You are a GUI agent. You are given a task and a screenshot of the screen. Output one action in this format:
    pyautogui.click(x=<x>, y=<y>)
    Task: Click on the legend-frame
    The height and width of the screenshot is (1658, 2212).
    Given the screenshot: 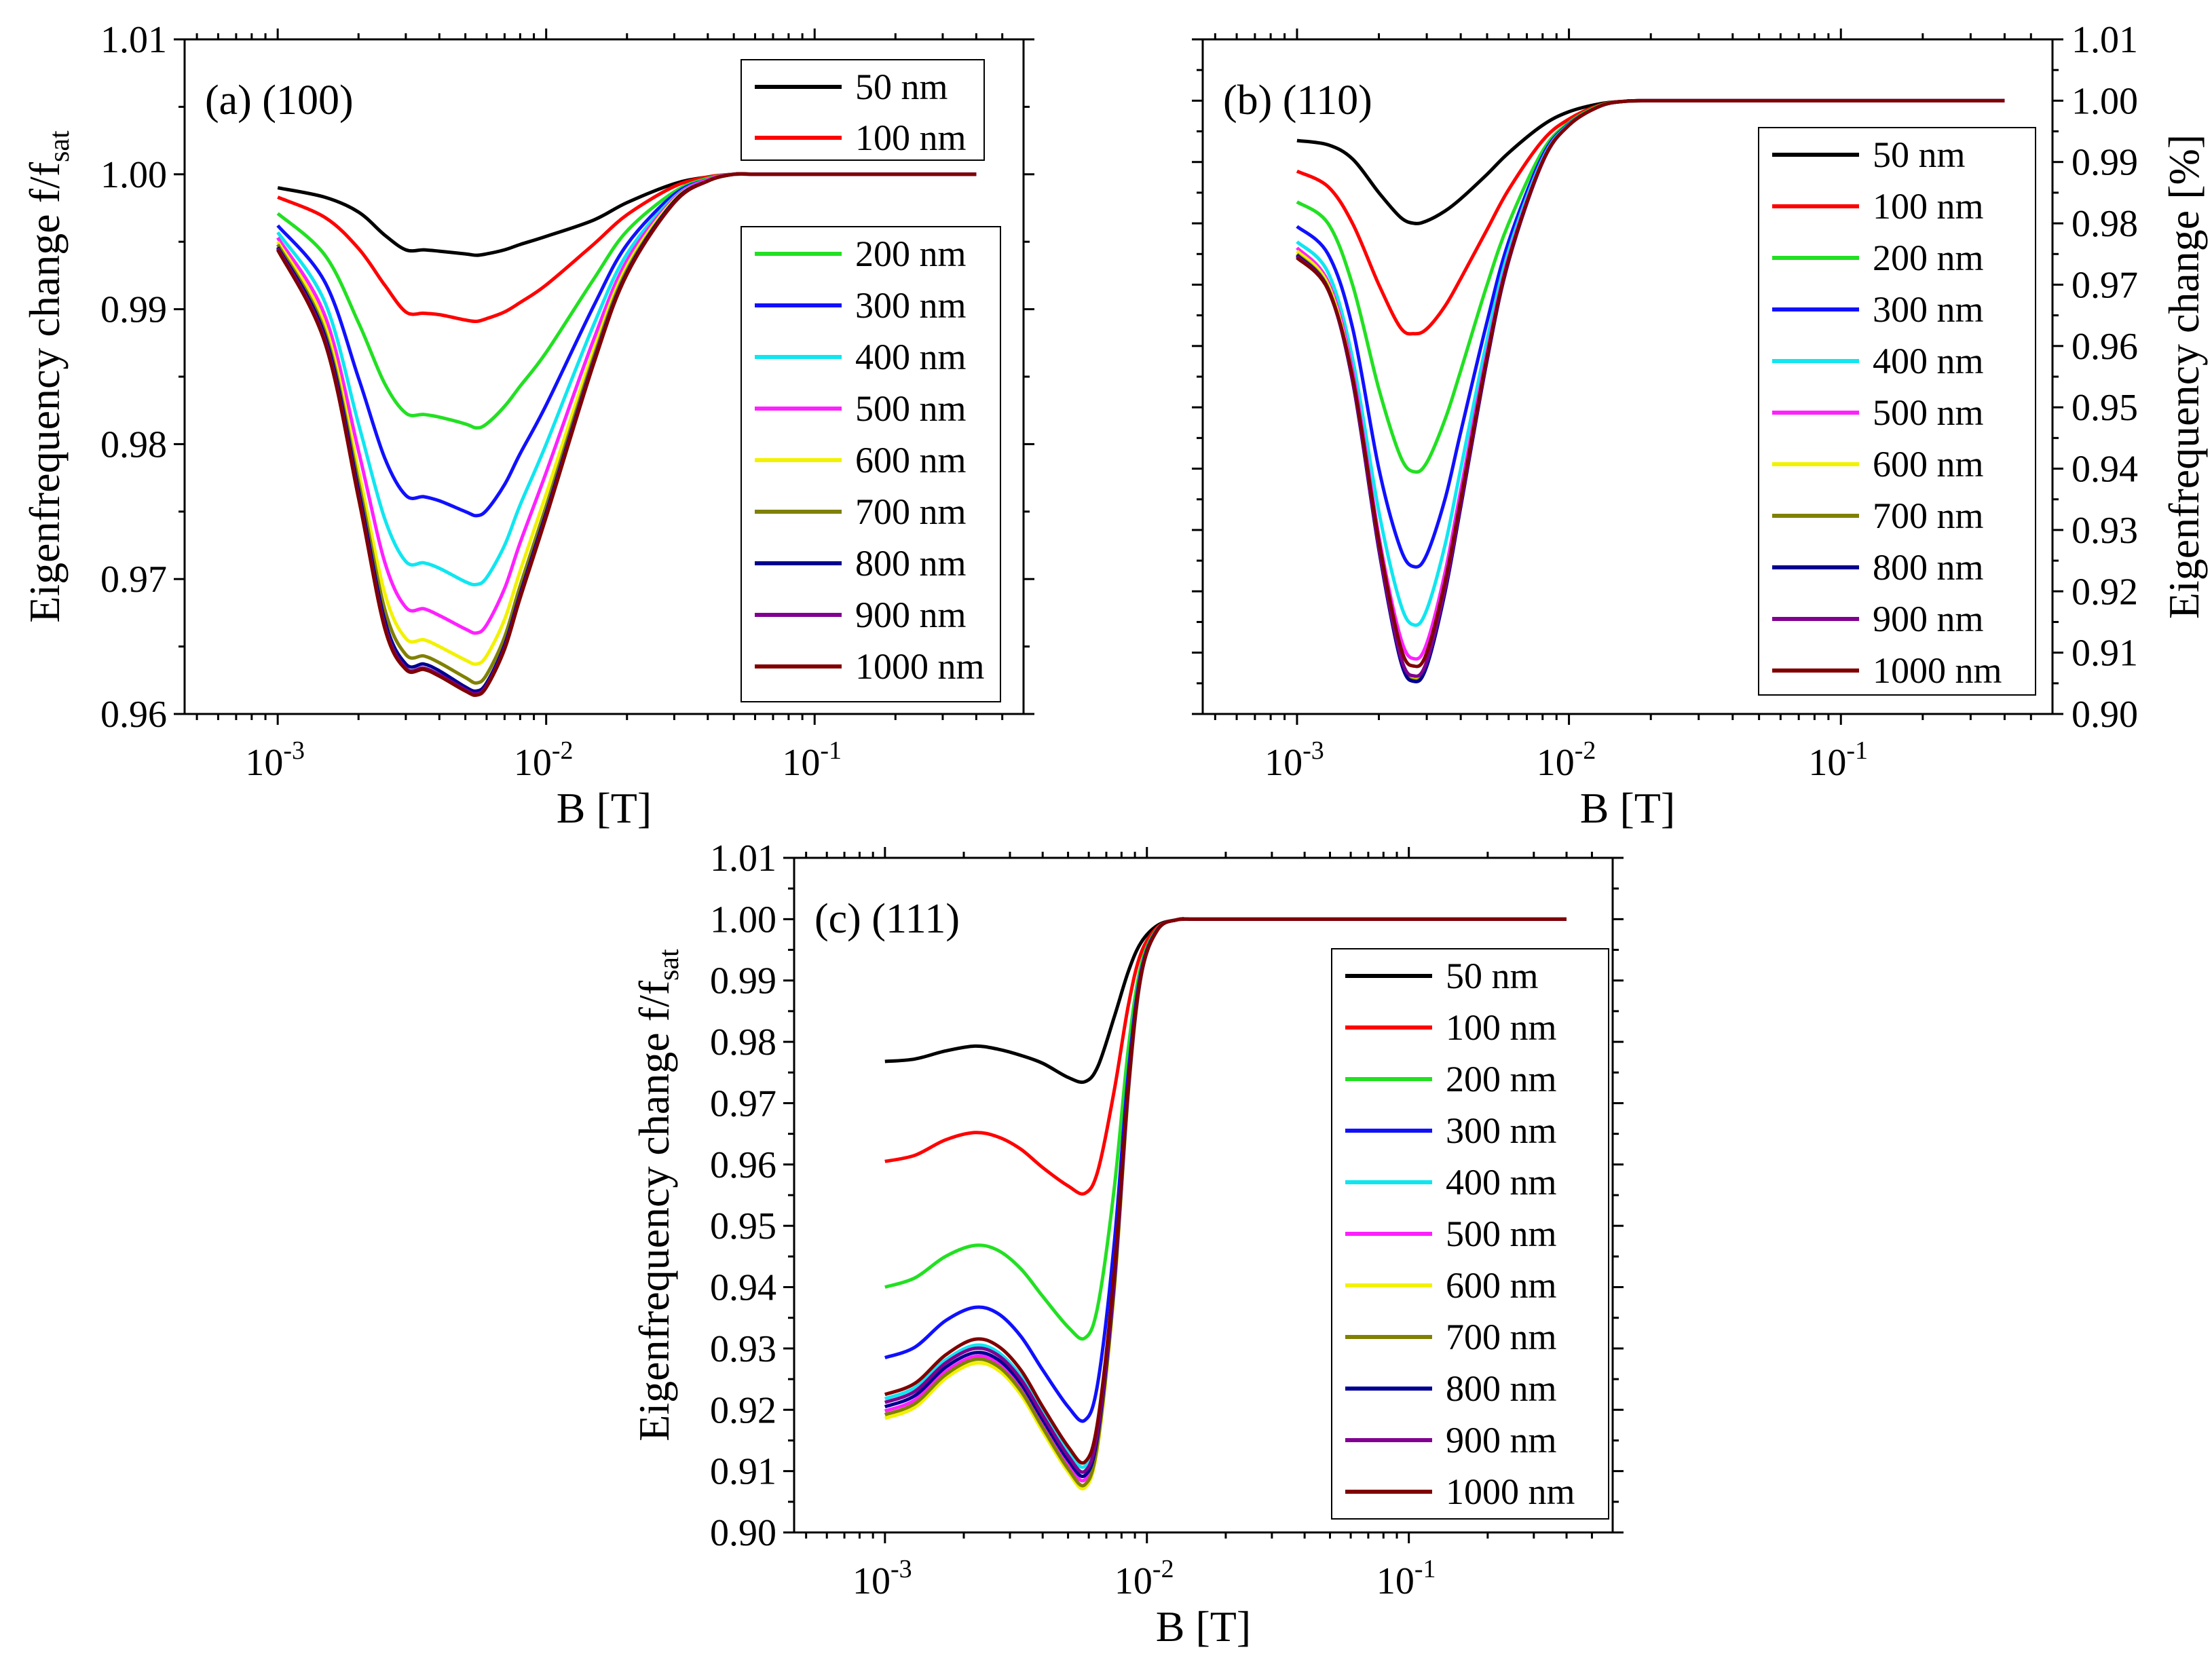 What is the action you would take?
    pyautogui.click(x=863, y=110)
    